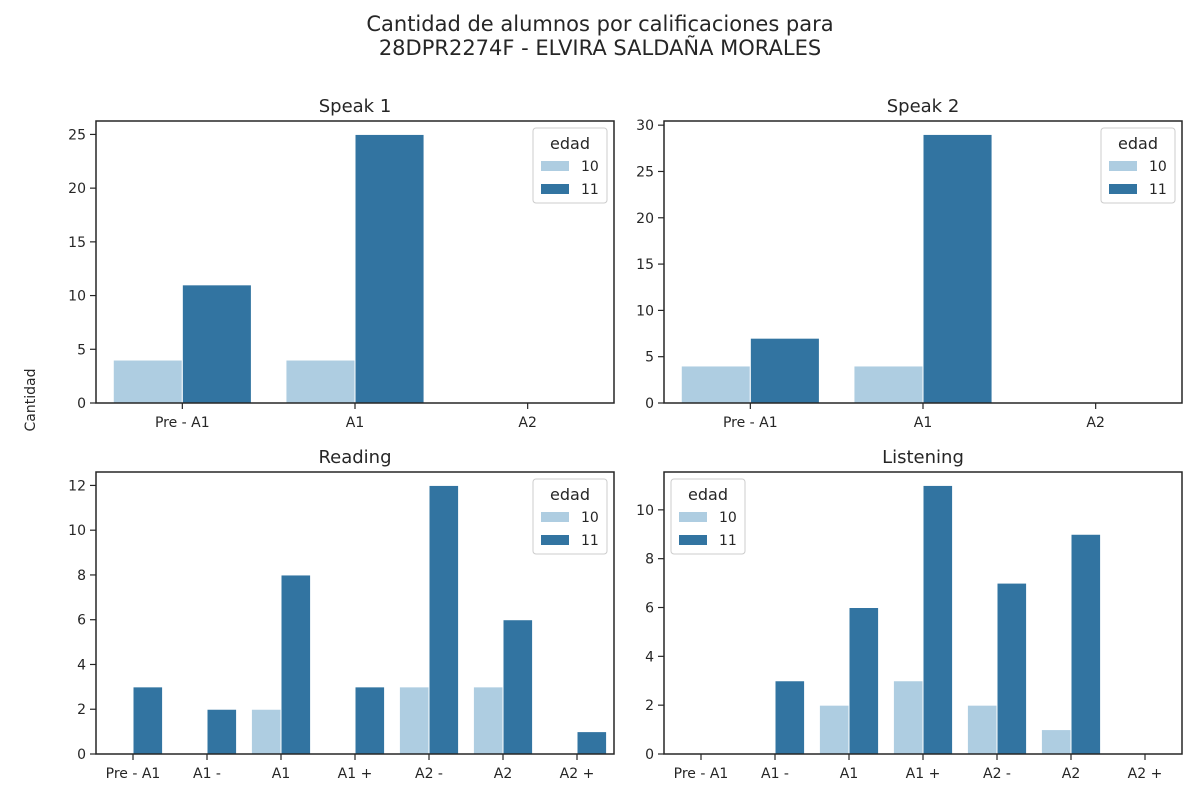 This screenshot has height=800, width=1200. I want to click on subplot-title: Reading, so click(354, 457).